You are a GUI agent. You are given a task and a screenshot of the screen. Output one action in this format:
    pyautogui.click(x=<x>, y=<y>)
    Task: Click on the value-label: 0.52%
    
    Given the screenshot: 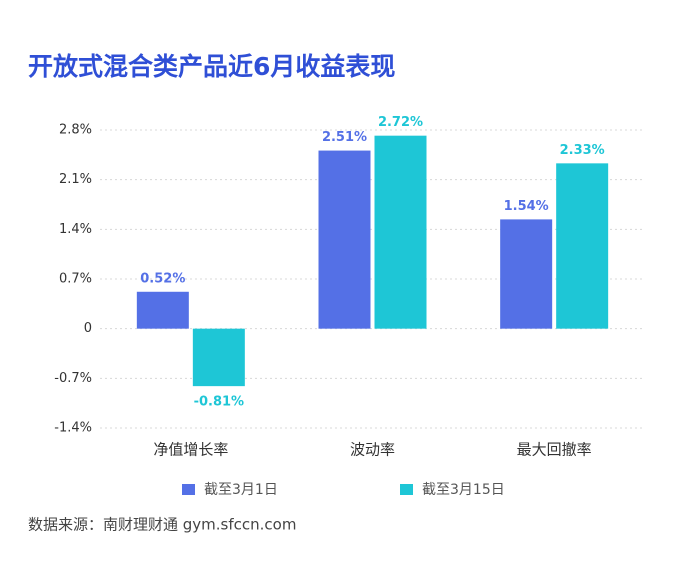 What is the action you would take?
    pyautogui.click(x=162, y=278)
    